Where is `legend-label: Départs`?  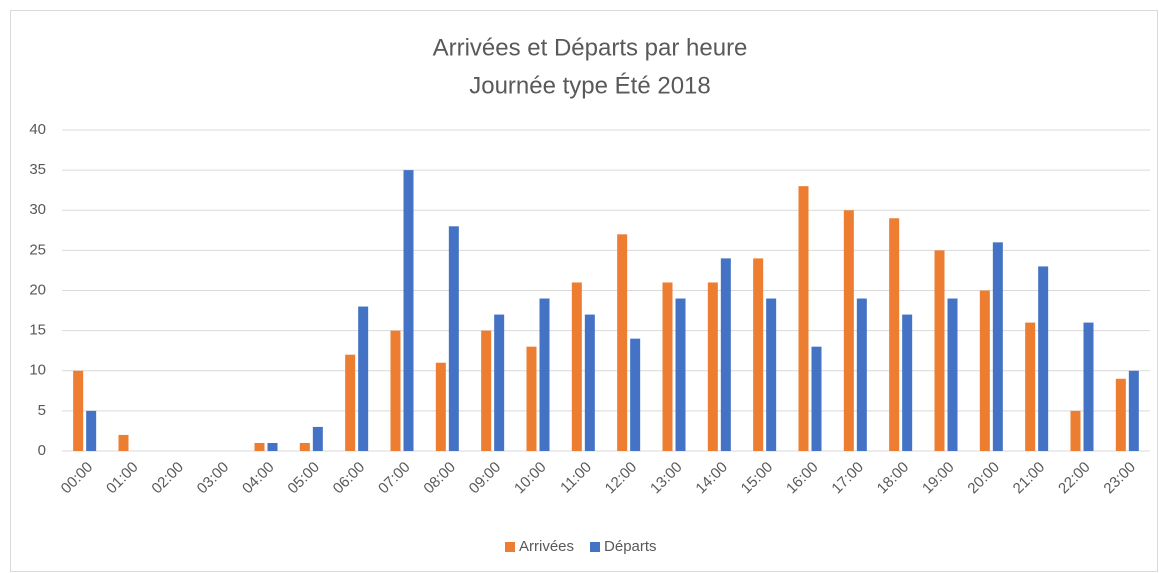 legend-label: Départs is located at coordinates (630, 546).